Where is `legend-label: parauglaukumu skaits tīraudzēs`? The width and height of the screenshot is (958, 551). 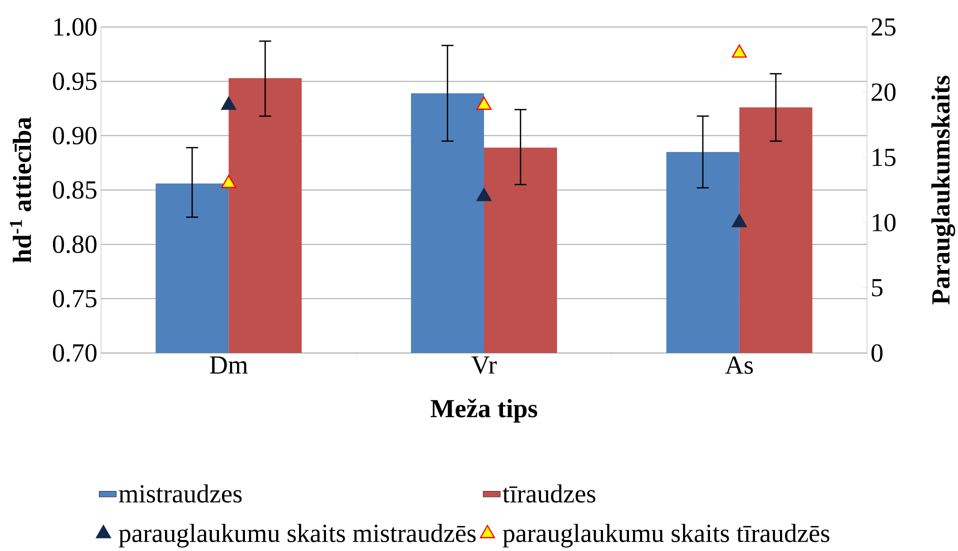 legend-label: parauglaukumu skaits tīraudzēs is located at coordinates (666, 536).